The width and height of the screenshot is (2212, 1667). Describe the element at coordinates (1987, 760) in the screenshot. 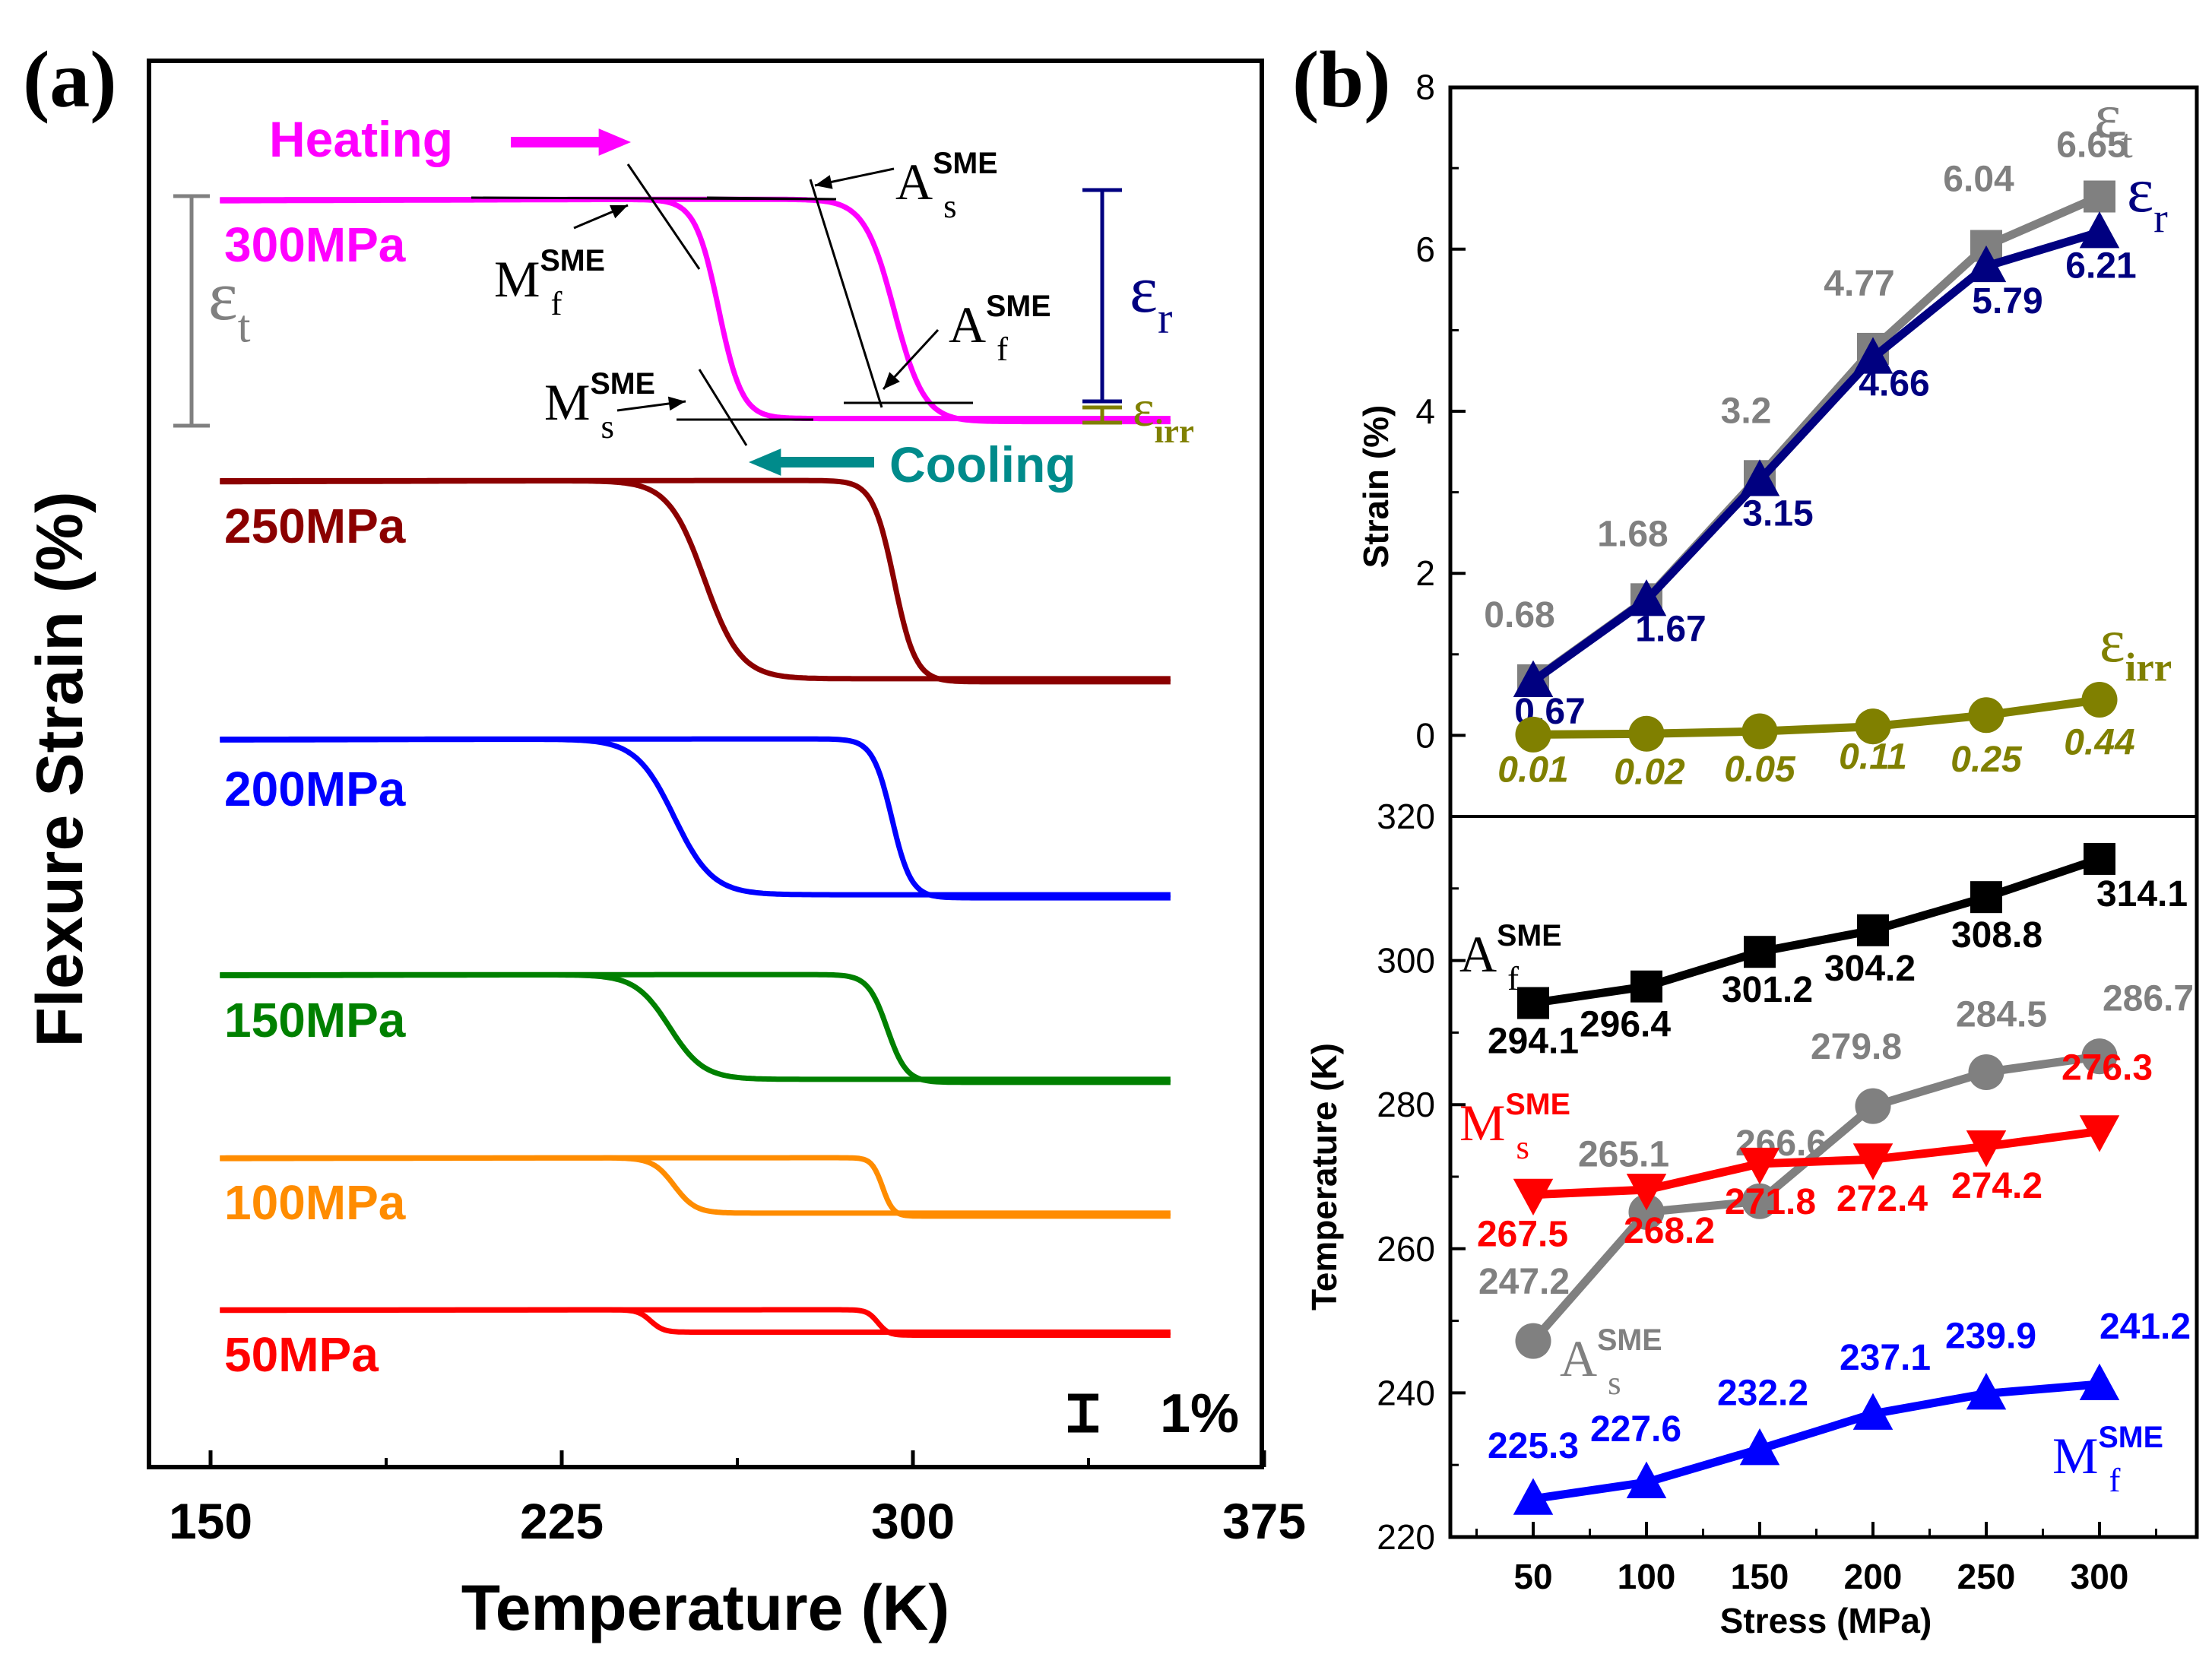

I see `data-label: 0.25` at that location.